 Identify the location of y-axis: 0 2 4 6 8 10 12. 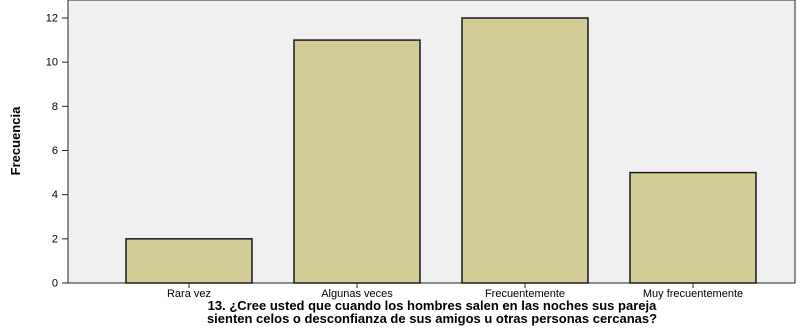
(57, 151).